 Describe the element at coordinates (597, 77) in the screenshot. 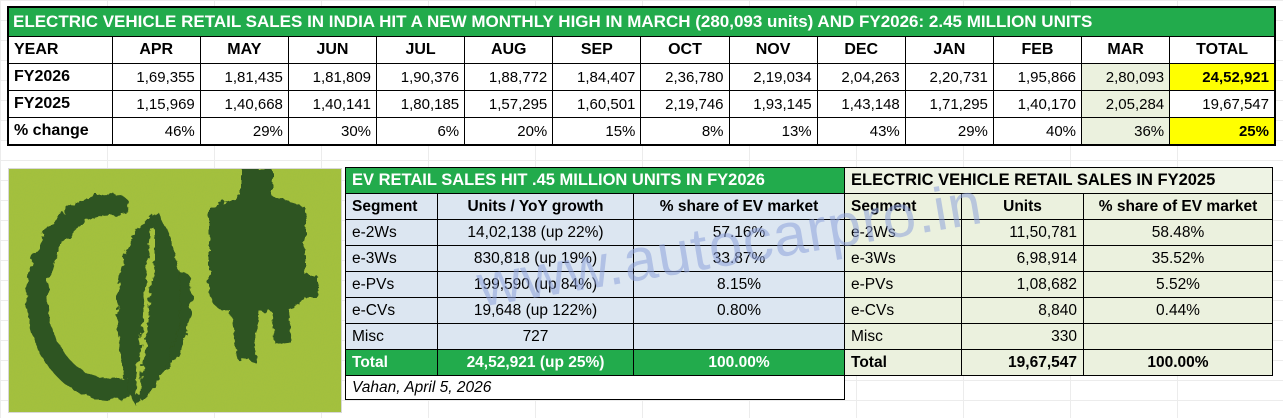

I see `cell-fy2026-sep: 1,84,407` at that location.